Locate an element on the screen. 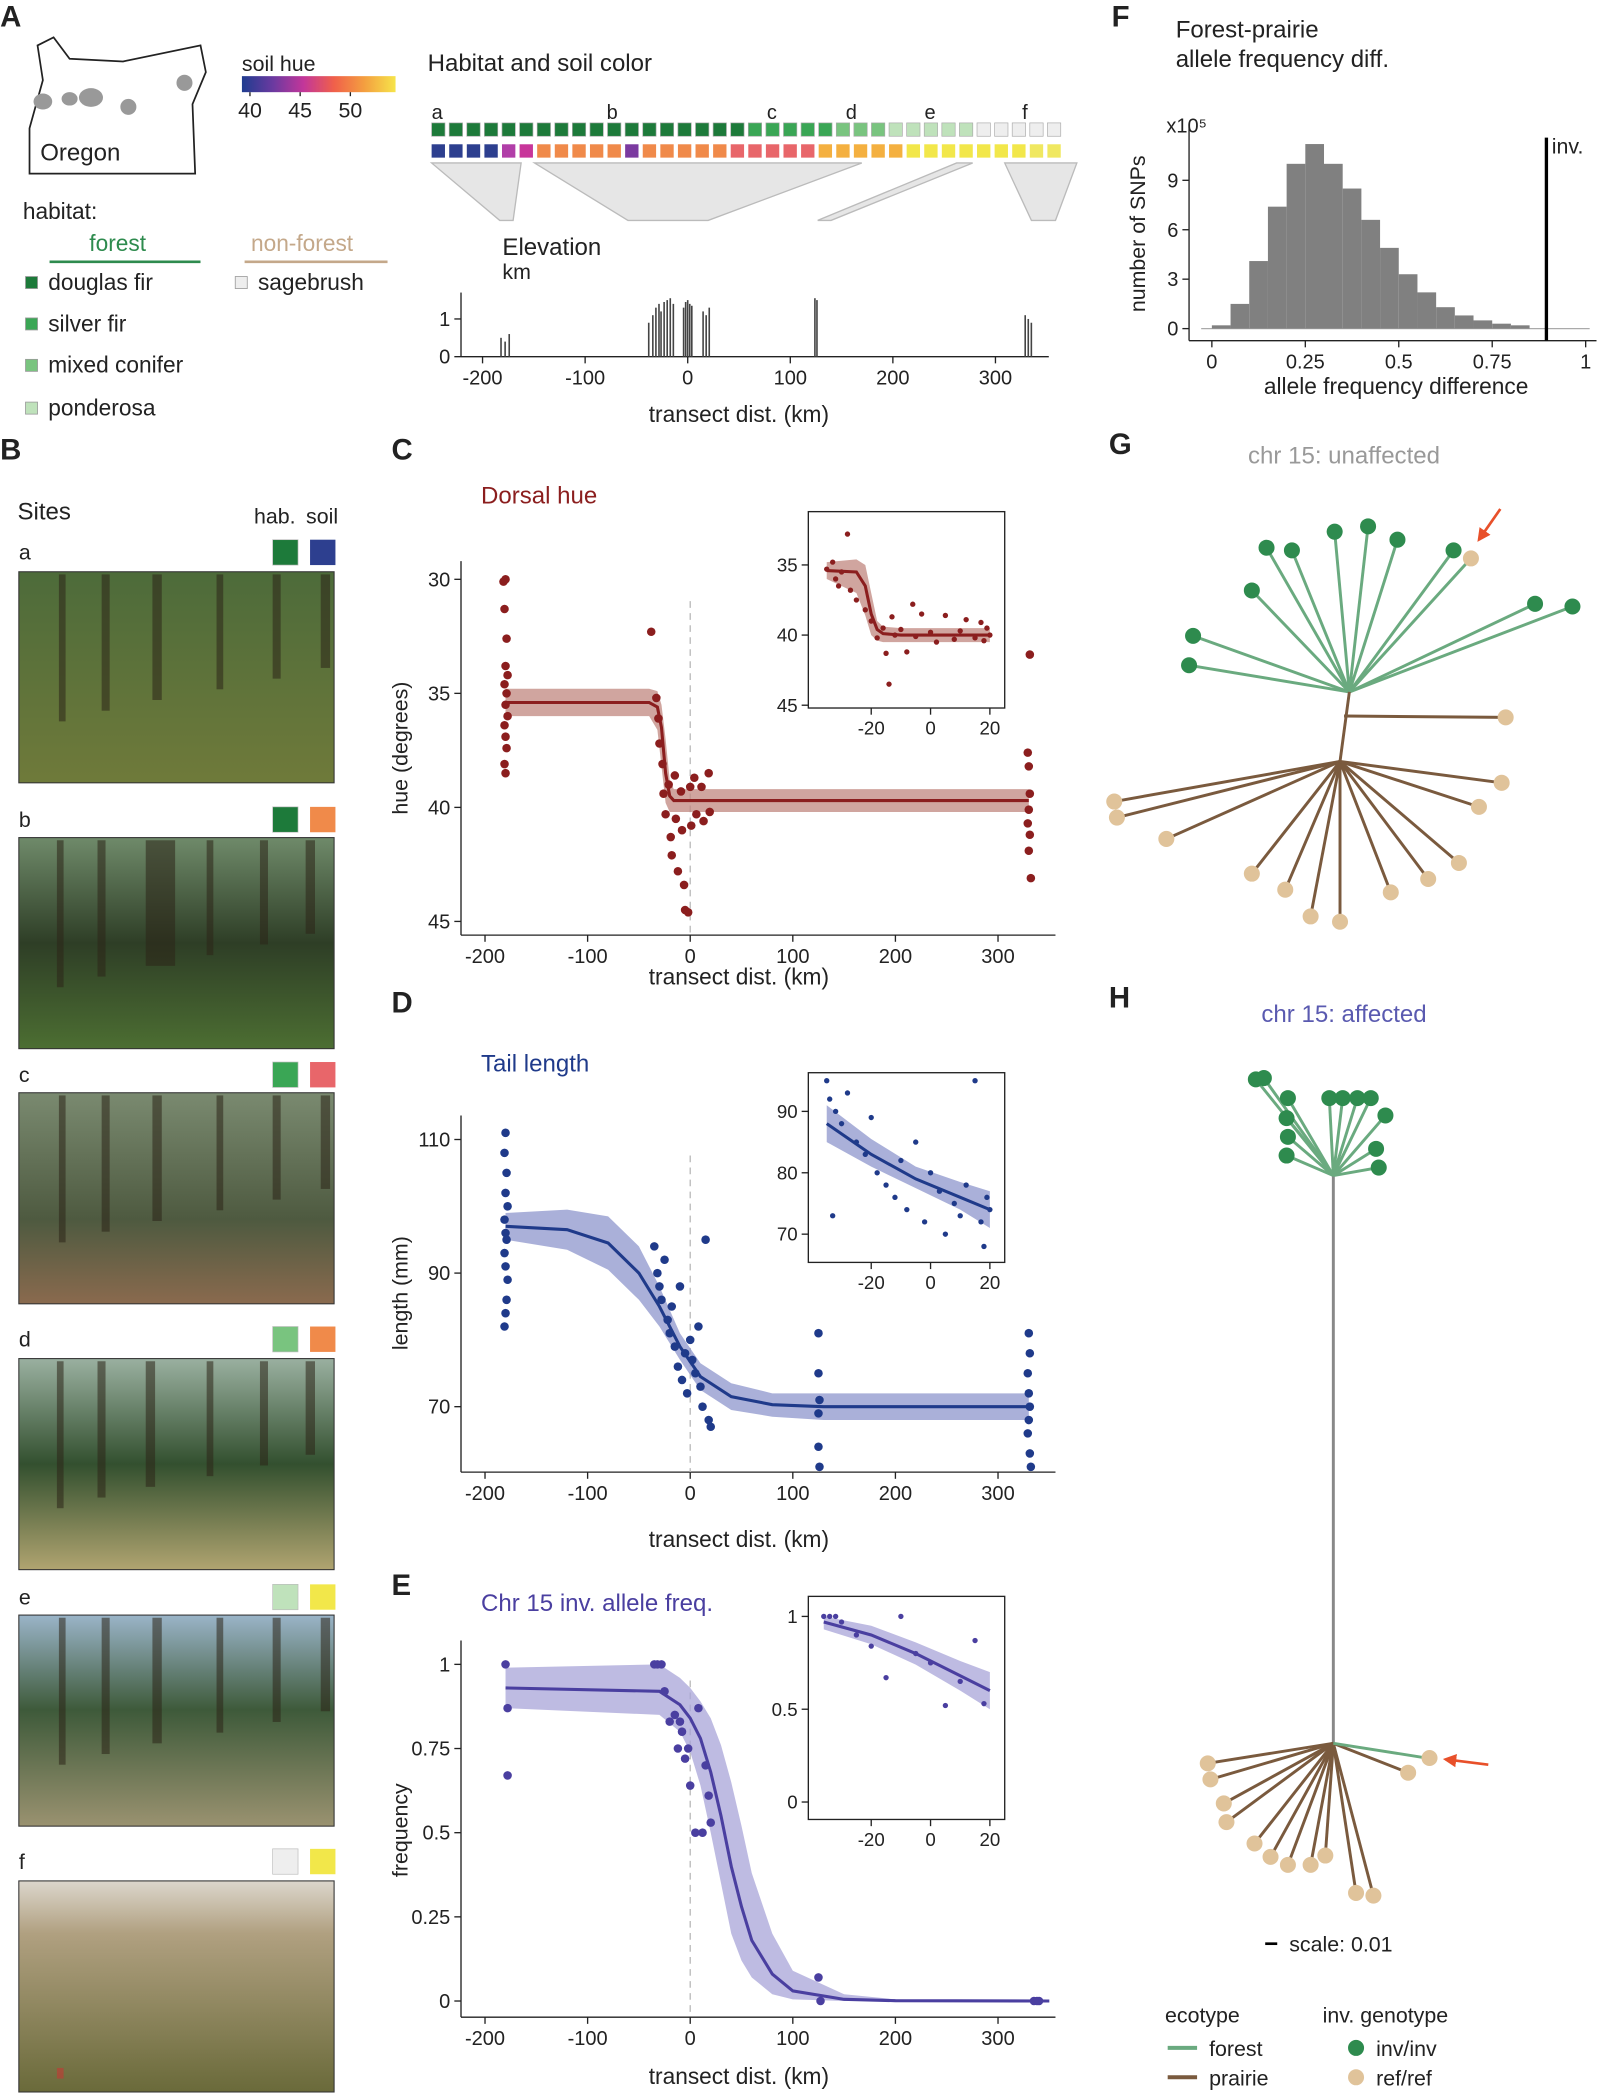 The image size is (1614, 2100). x-axis-label: transect dist. (km) is located at coordinates (739, 1539).